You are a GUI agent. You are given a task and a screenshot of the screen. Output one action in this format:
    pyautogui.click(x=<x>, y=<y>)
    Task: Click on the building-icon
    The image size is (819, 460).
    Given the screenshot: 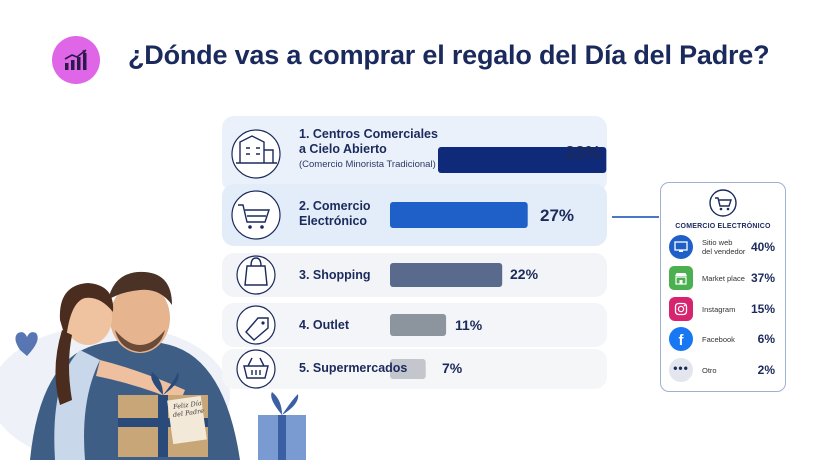 What is the action you would take?
    pyautogui.click(x=256, y=149)
    